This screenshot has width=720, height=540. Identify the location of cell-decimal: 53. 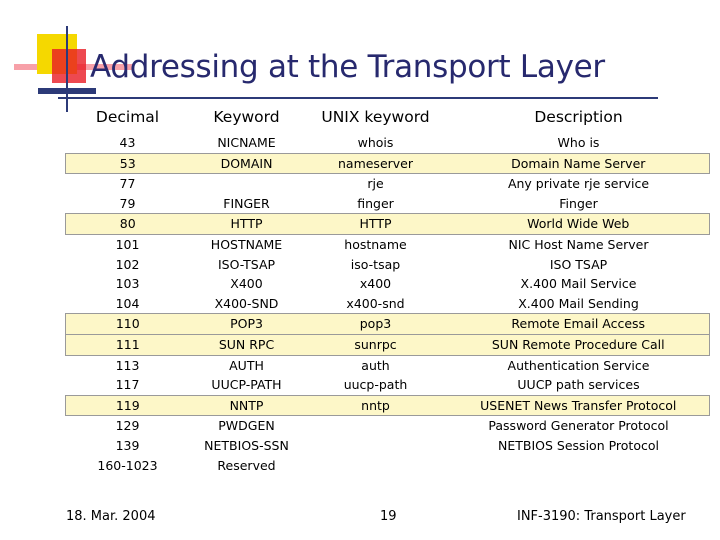
(127, 163).